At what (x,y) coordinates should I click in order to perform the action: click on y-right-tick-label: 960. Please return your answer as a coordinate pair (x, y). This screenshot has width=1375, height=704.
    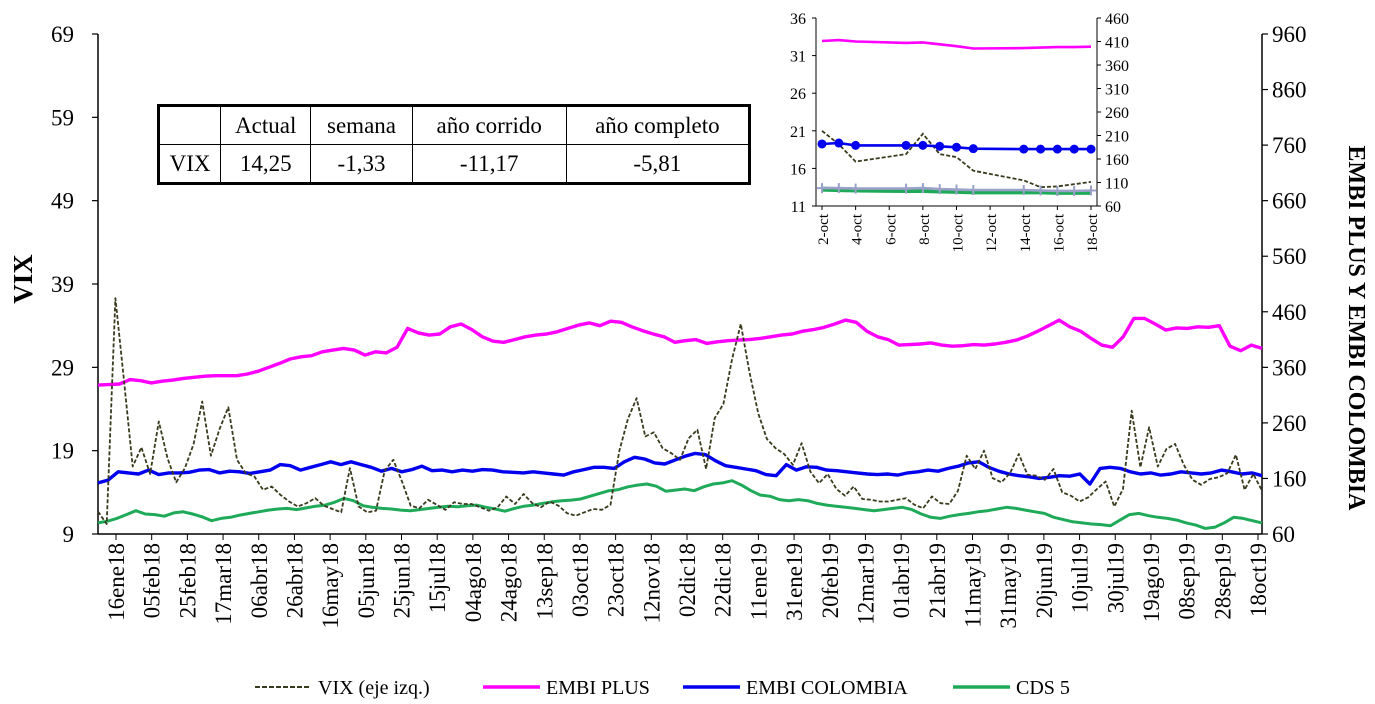
    Looking at the image, I should click on (1289, 34).